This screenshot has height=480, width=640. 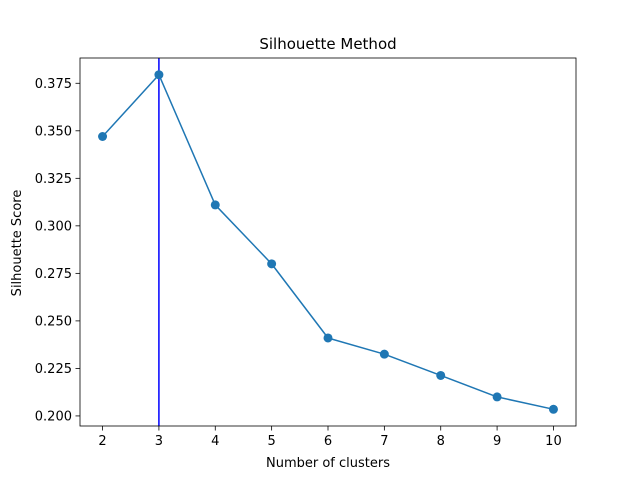 I want to click on x-tick-label-5: 5, so click(x=271, y=441).